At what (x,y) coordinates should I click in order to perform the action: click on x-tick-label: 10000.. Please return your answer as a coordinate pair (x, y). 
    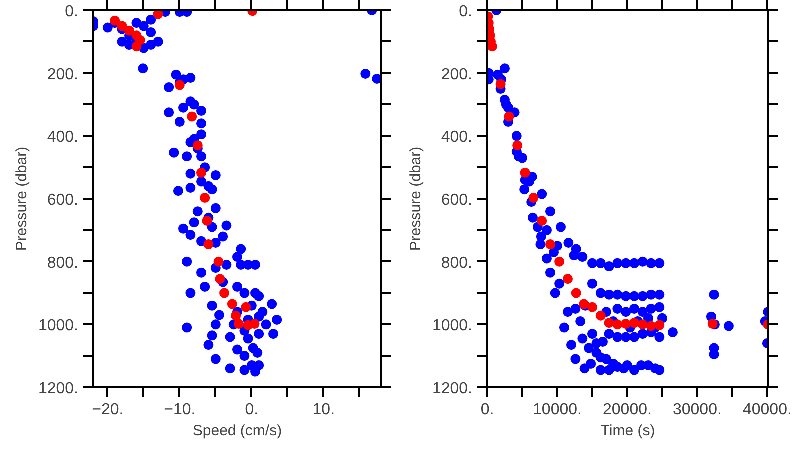
    Looking at the image, I should click on (557, 410).